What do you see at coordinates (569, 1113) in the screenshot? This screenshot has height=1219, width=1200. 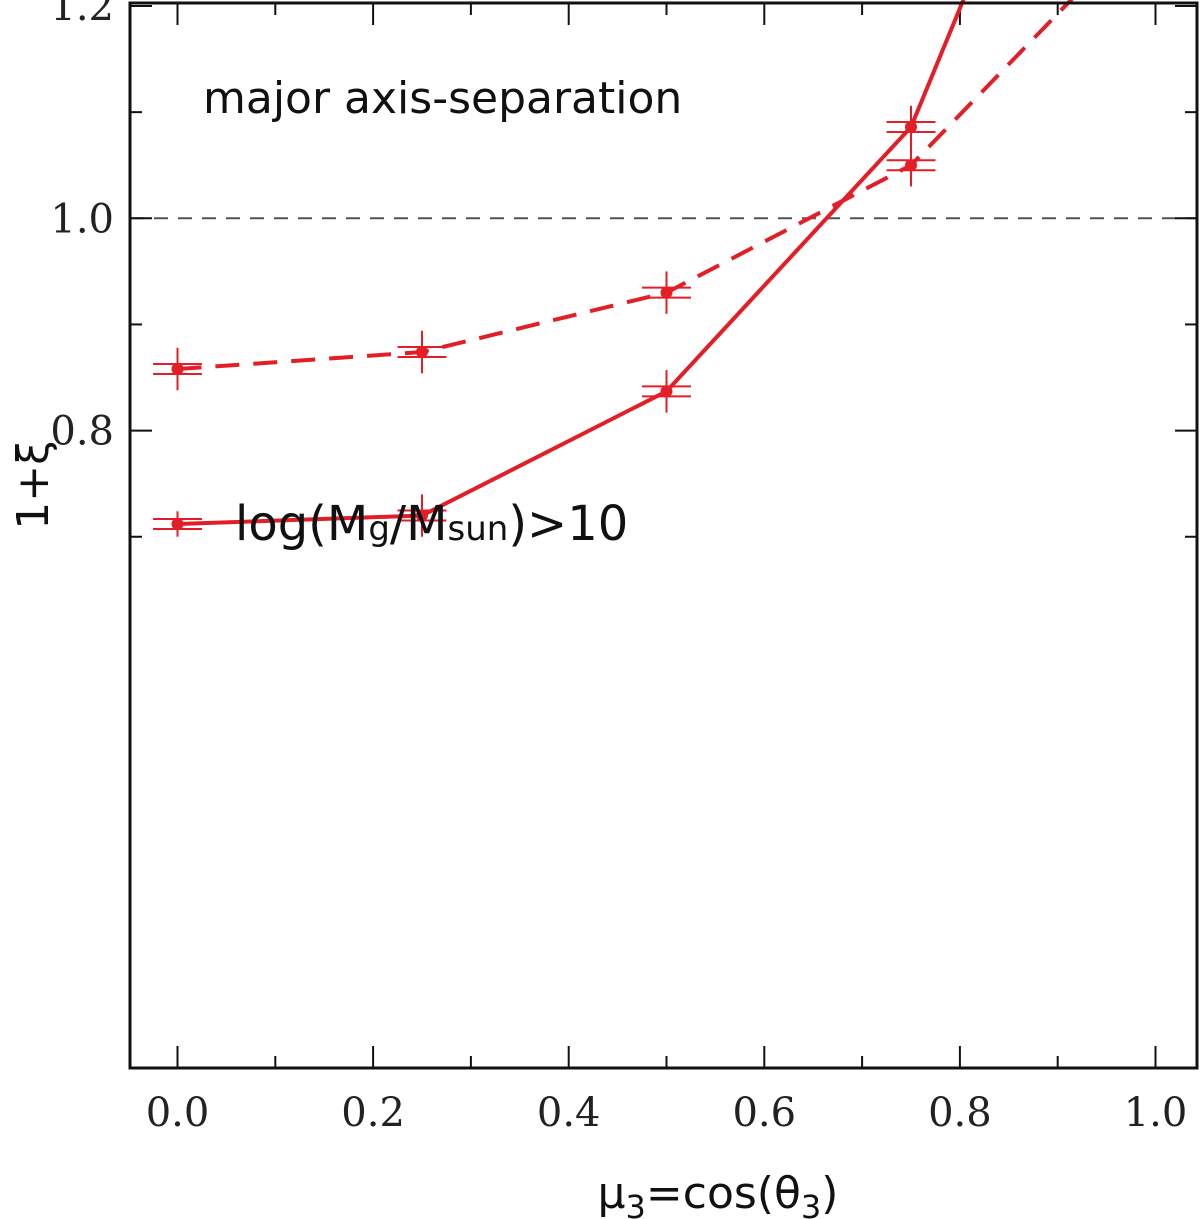 I see `x-tick-label: 0.4` at bounding box center [569, 1113].